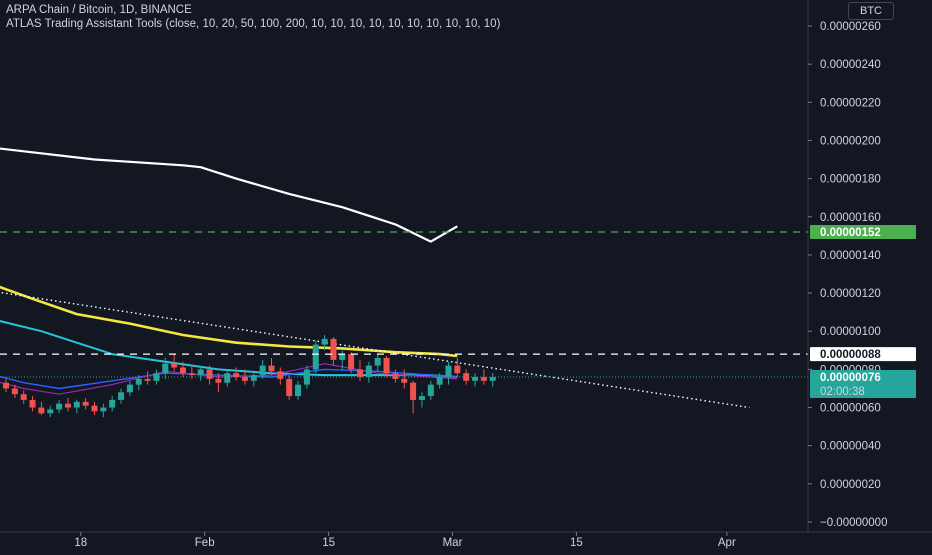 This screenshot has width=932, height=555. Describe the element at coordinates (853, 523) in the screenshot. I see `y-tick-label: −0.00000000` at that location.